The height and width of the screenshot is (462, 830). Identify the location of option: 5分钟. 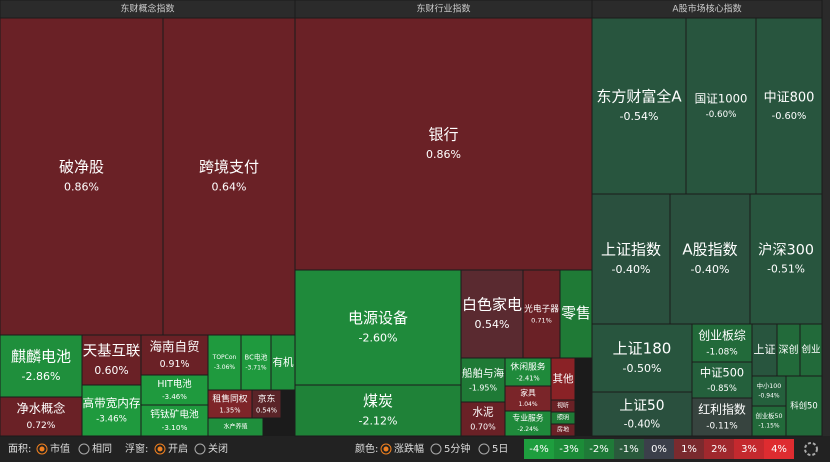
(457, 448).